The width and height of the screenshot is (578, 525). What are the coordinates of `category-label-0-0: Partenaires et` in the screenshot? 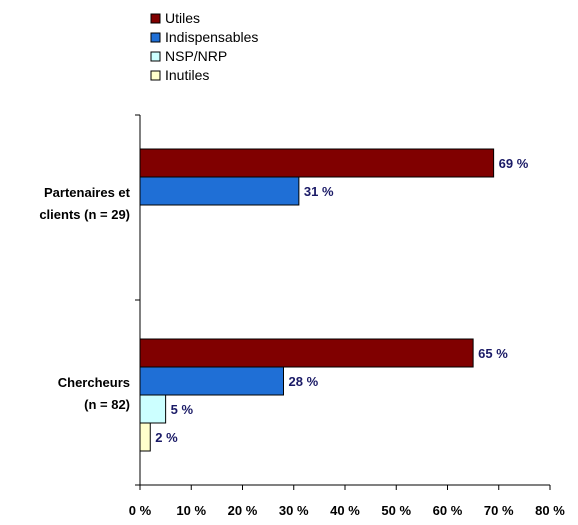 It's located at (87, 192).